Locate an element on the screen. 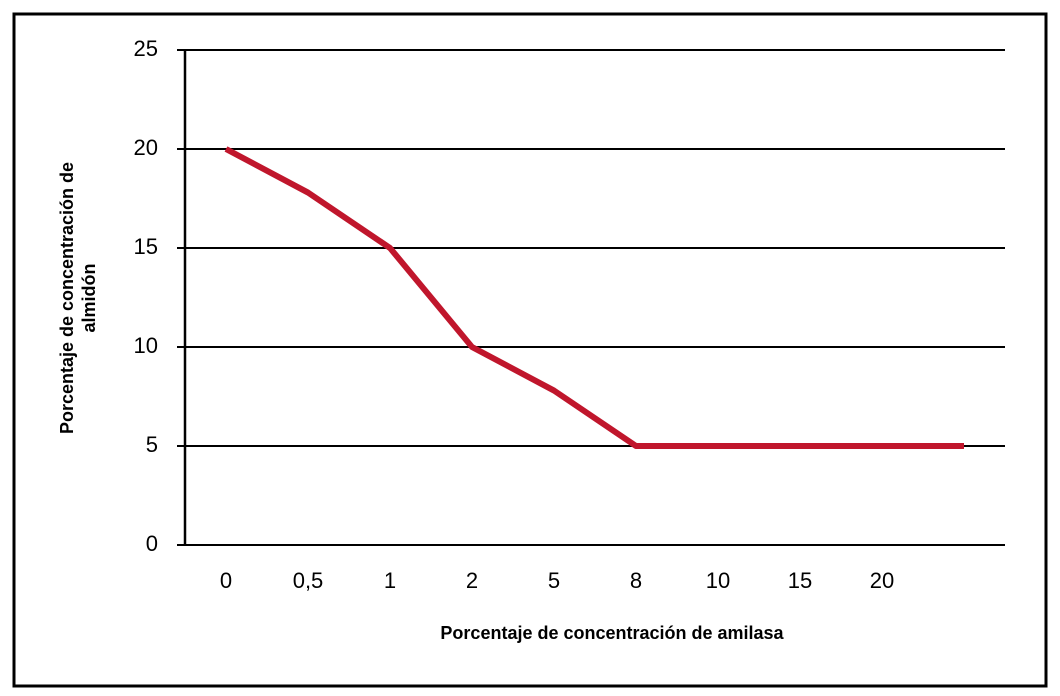 This screenshot has height=696, width=1060. x-tick-label: 0 is located at coordinates (226, 580).